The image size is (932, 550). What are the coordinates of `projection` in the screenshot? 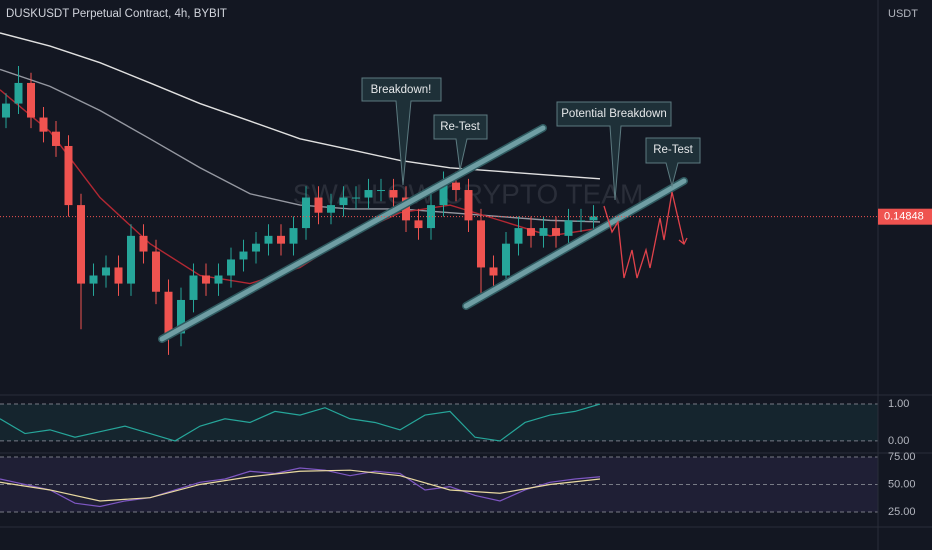 It's located at (644, 235).